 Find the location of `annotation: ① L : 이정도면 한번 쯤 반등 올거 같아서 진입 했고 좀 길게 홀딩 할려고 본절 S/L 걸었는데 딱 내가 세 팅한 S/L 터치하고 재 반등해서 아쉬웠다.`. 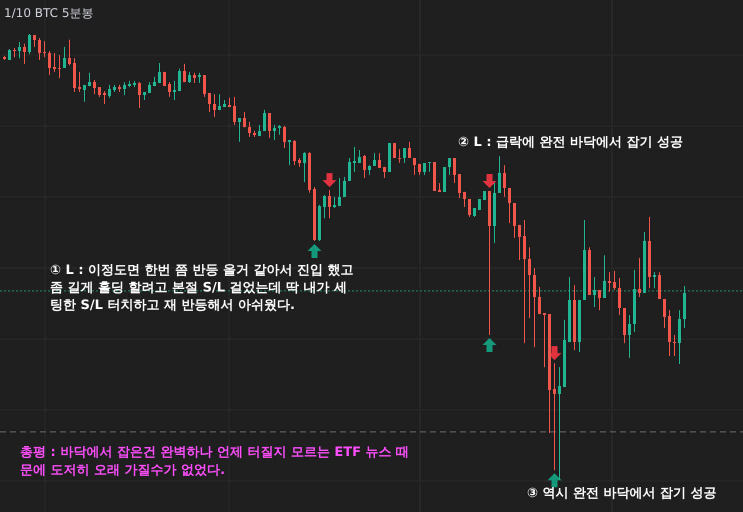

annotation: ① L : 이정도면 한번 쯤 반등 올거 같아서 진입 했고 좀 길게 홀딩 할려고 본절 S/L 걸었는데 딱 내가 세 팅한 S/L 터치하고 재 반등해서 아쉬웠다. is located at coordinates (202, 288).